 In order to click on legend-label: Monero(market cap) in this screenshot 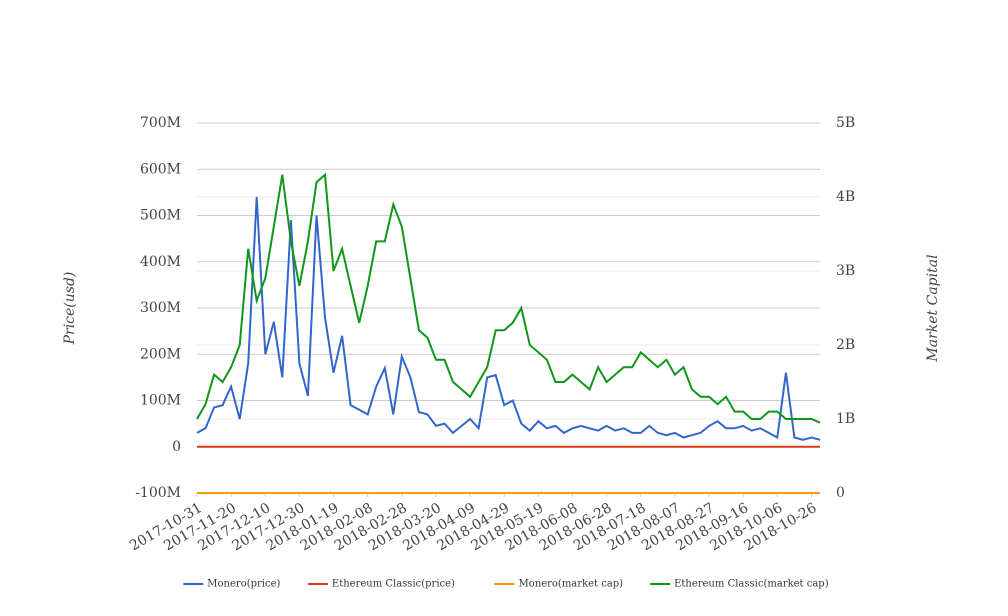, I will do `click(571, 584)`.